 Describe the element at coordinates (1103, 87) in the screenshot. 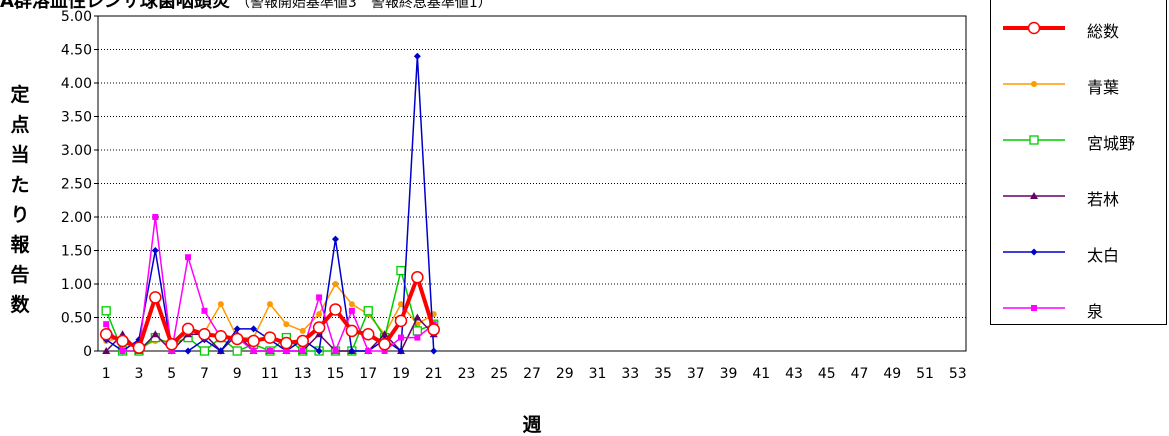

I see `legend-label: 青葉` at that location.